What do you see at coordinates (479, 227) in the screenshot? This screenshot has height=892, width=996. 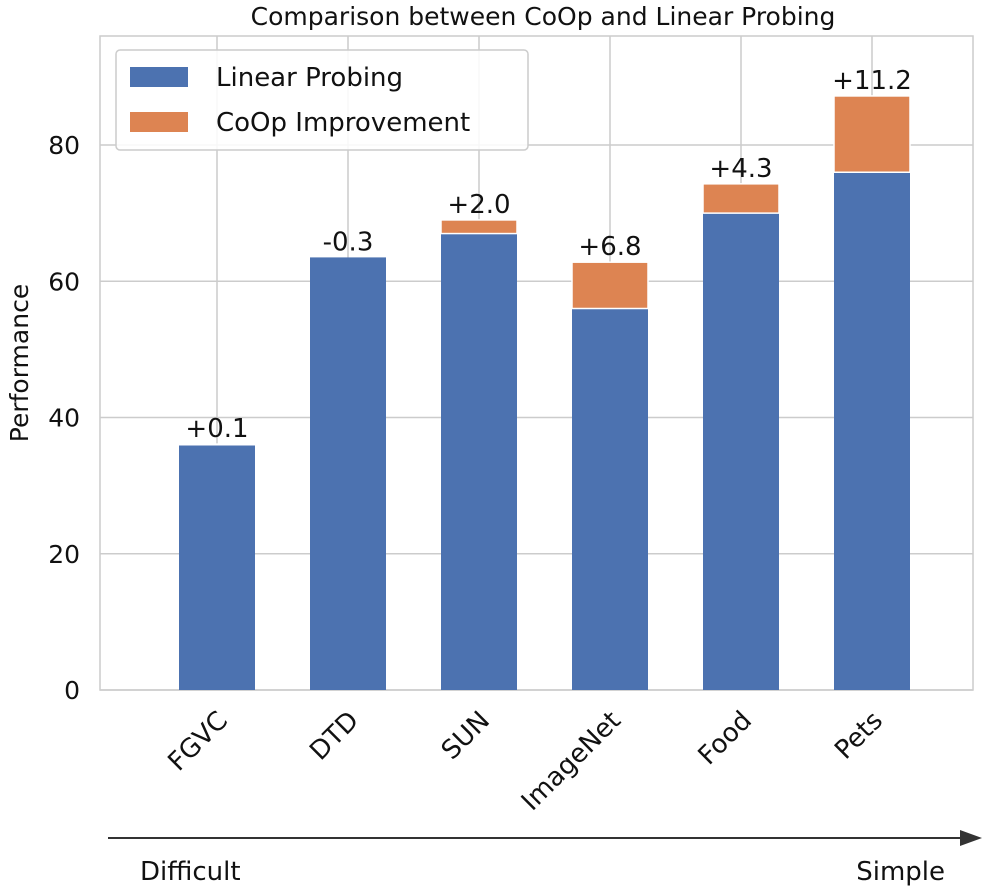 I see `bar-coop-improvement-sun` at bounding box center [479, 227].